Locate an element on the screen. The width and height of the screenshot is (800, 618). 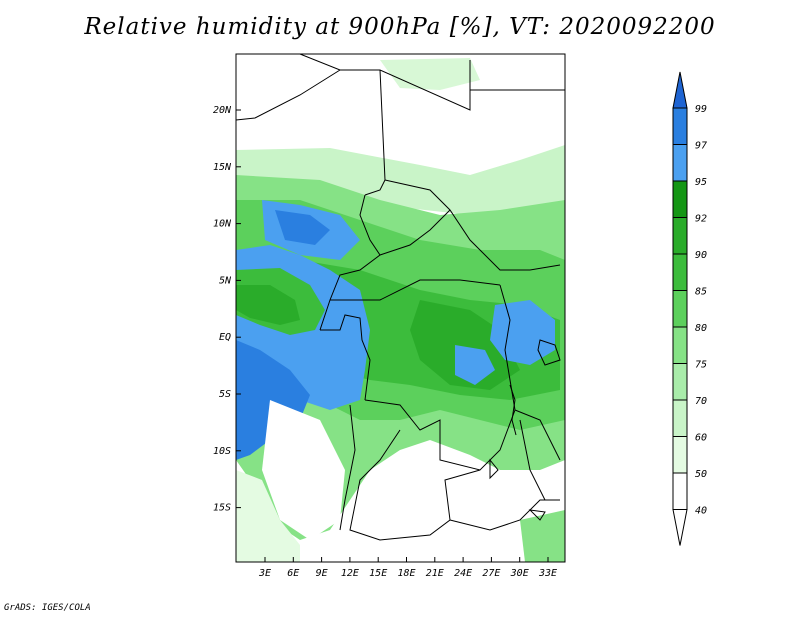
lon-label: 33E is located at coordinates (547, 573).